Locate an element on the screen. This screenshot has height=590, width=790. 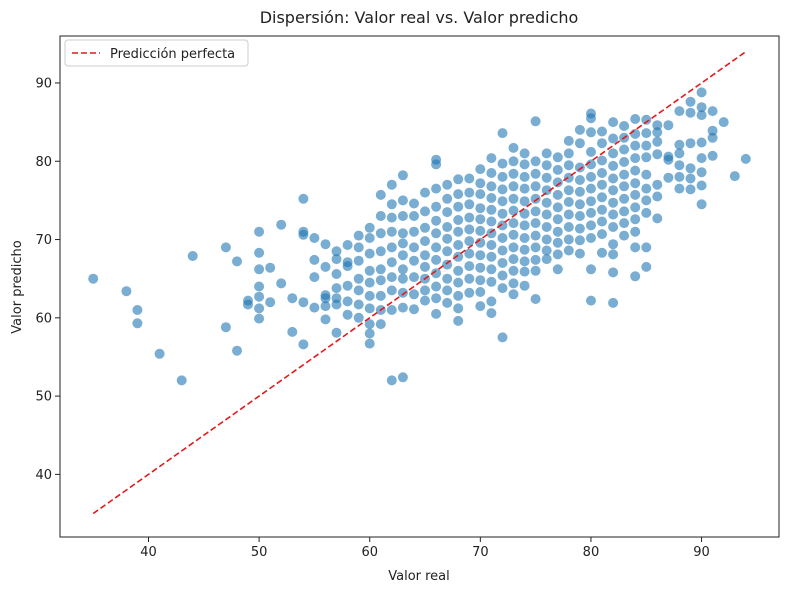
legend: Predicción perfecta is located at coordinates (156, 53).